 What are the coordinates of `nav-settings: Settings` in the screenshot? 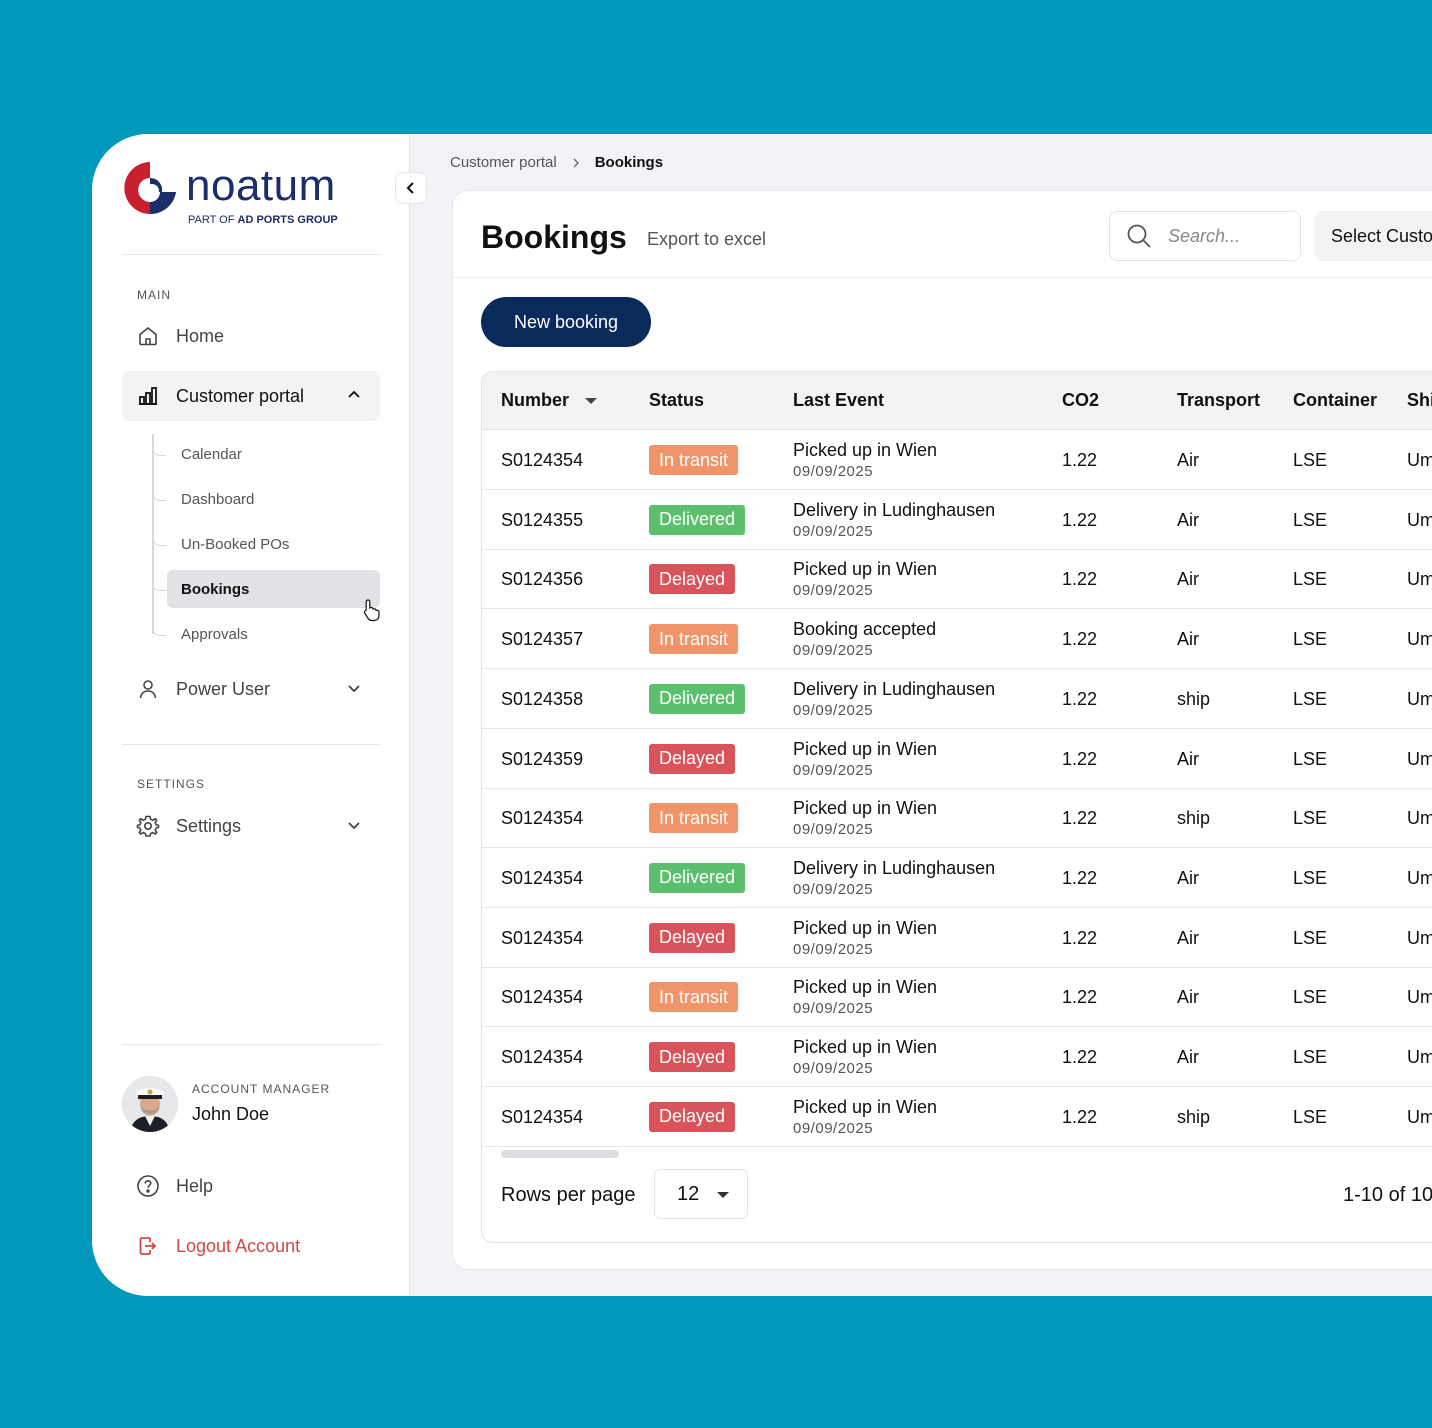 It's located at (251, 826).